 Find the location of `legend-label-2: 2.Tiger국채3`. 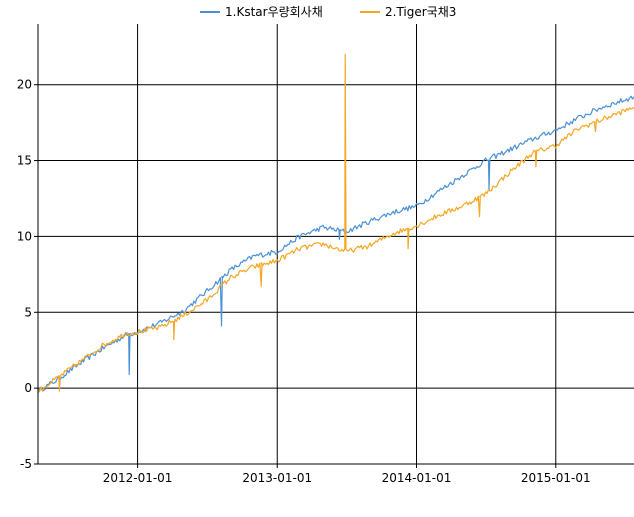

legend-label-2: 2.Tiger국채3 is located at coordinates (420, 12).